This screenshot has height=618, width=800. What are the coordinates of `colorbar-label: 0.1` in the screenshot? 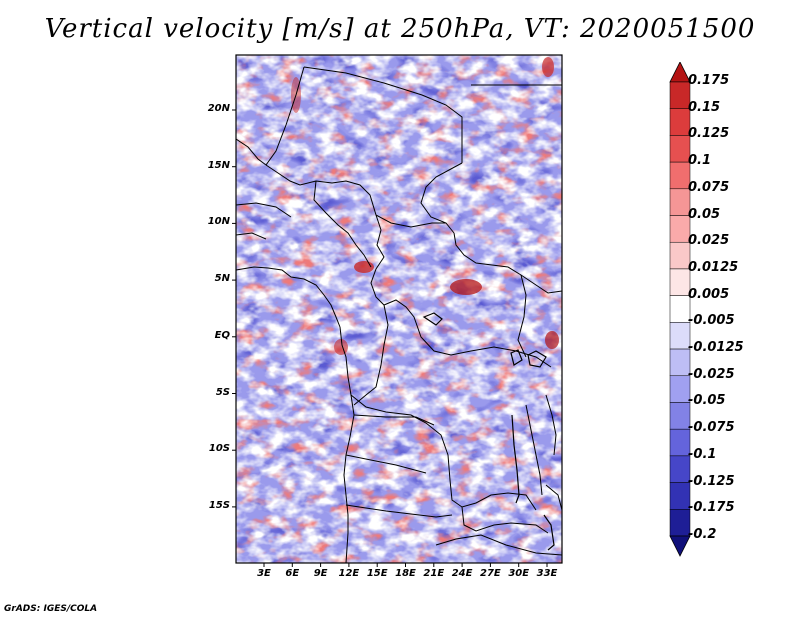 It's located at (700, 161).